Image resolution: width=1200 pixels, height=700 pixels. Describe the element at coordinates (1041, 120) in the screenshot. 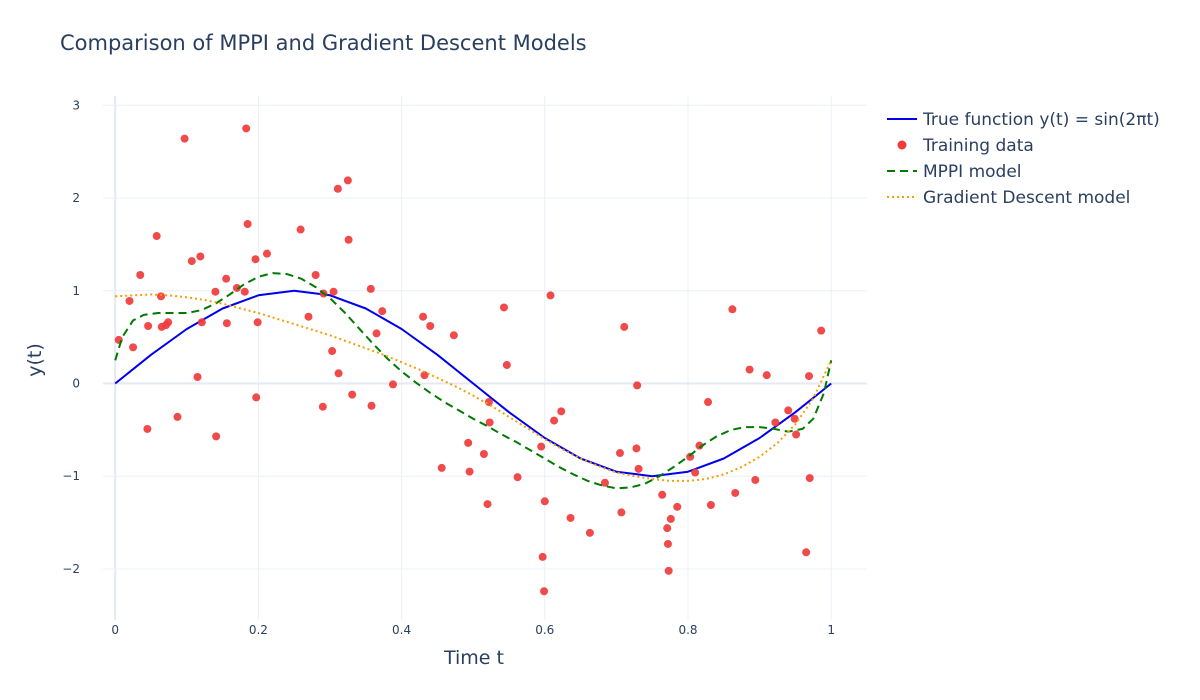

I see `legend-label: True function y(t) = sin(2πt)` at that location.